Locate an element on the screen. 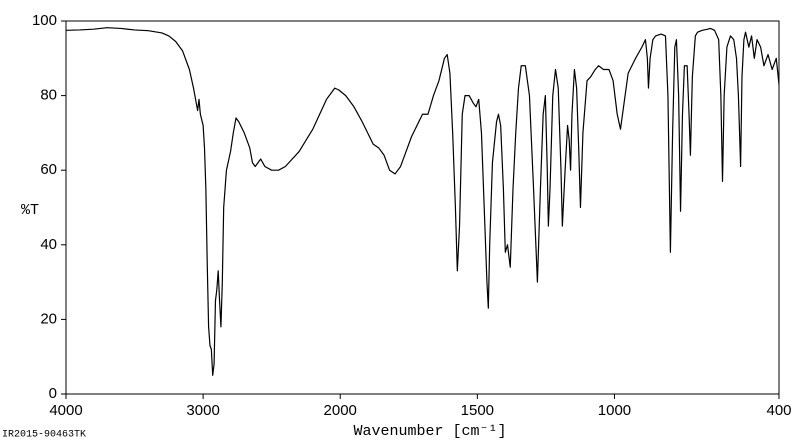 The image size is (800, 441). y-tick-label: 20 is located at coordinates (48, 318).